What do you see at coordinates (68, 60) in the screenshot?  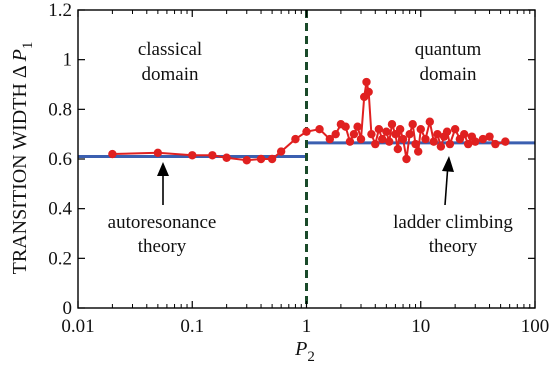 I see `y-tick-label: 1` at bounding box center [68, 60].